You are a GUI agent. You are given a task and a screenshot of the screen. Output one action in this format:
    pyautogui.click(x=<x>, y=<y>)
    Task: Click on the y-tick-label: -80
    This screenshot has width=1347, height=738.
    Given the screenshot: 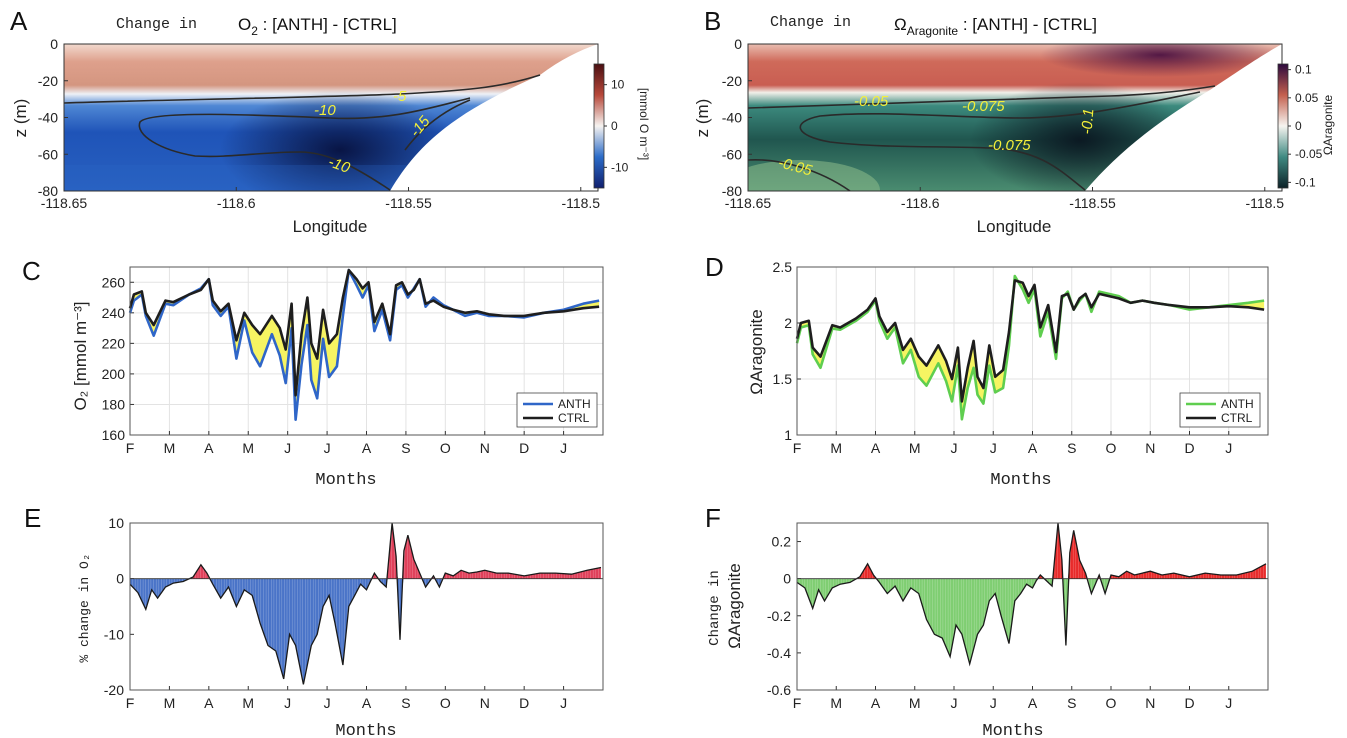 What is the action you would take?
    pyautogui.click(x=732, y=191)
    